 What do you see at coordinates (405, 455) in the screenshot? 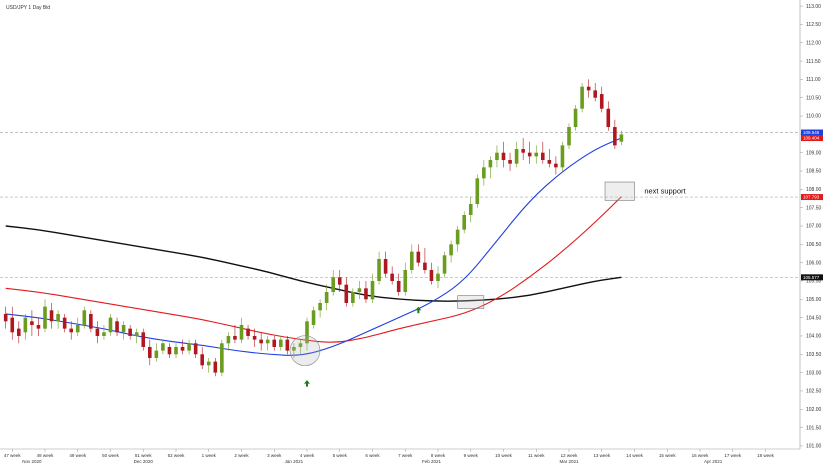
I see `x-week-label: 7 week` at bounding box center [405, 455].